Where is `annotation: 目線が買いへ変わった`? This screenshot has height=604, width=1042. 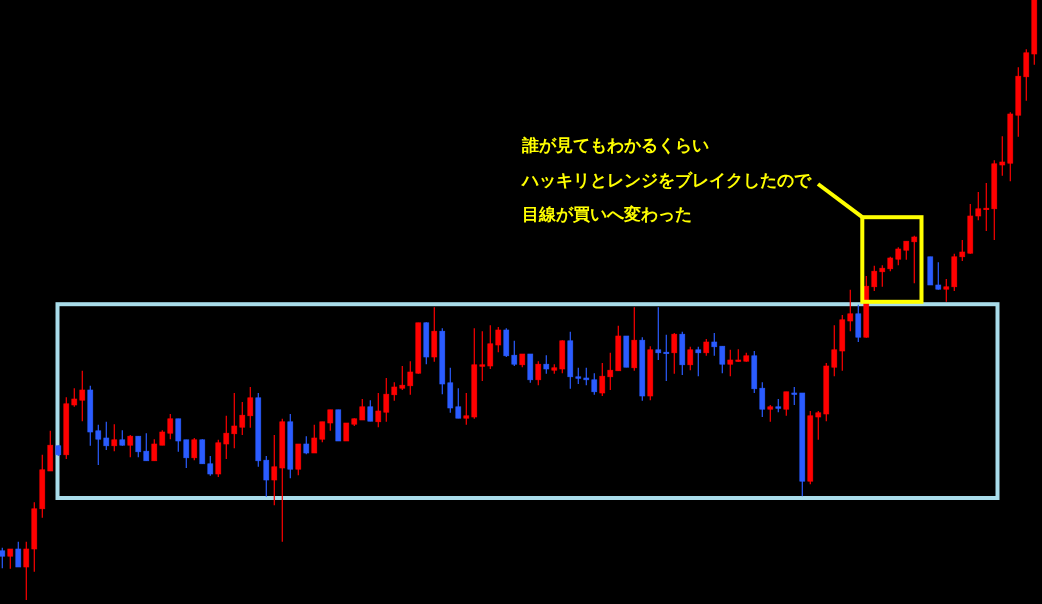 annotation: 目線が買いへ変わった is located at coordinates (607, 214).